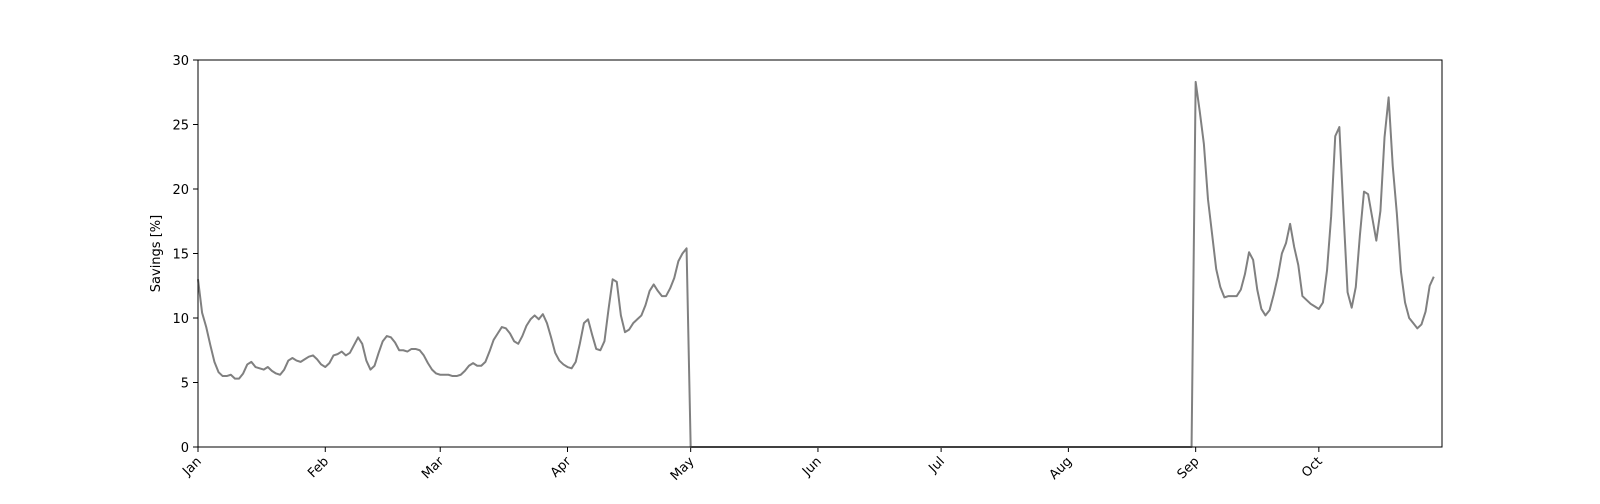 This screenshot has height=504, width=1600. Describe the element at coordinates (1189, 468) in the screenshot. I see `x-tick-label-sep: Sep` at that location.